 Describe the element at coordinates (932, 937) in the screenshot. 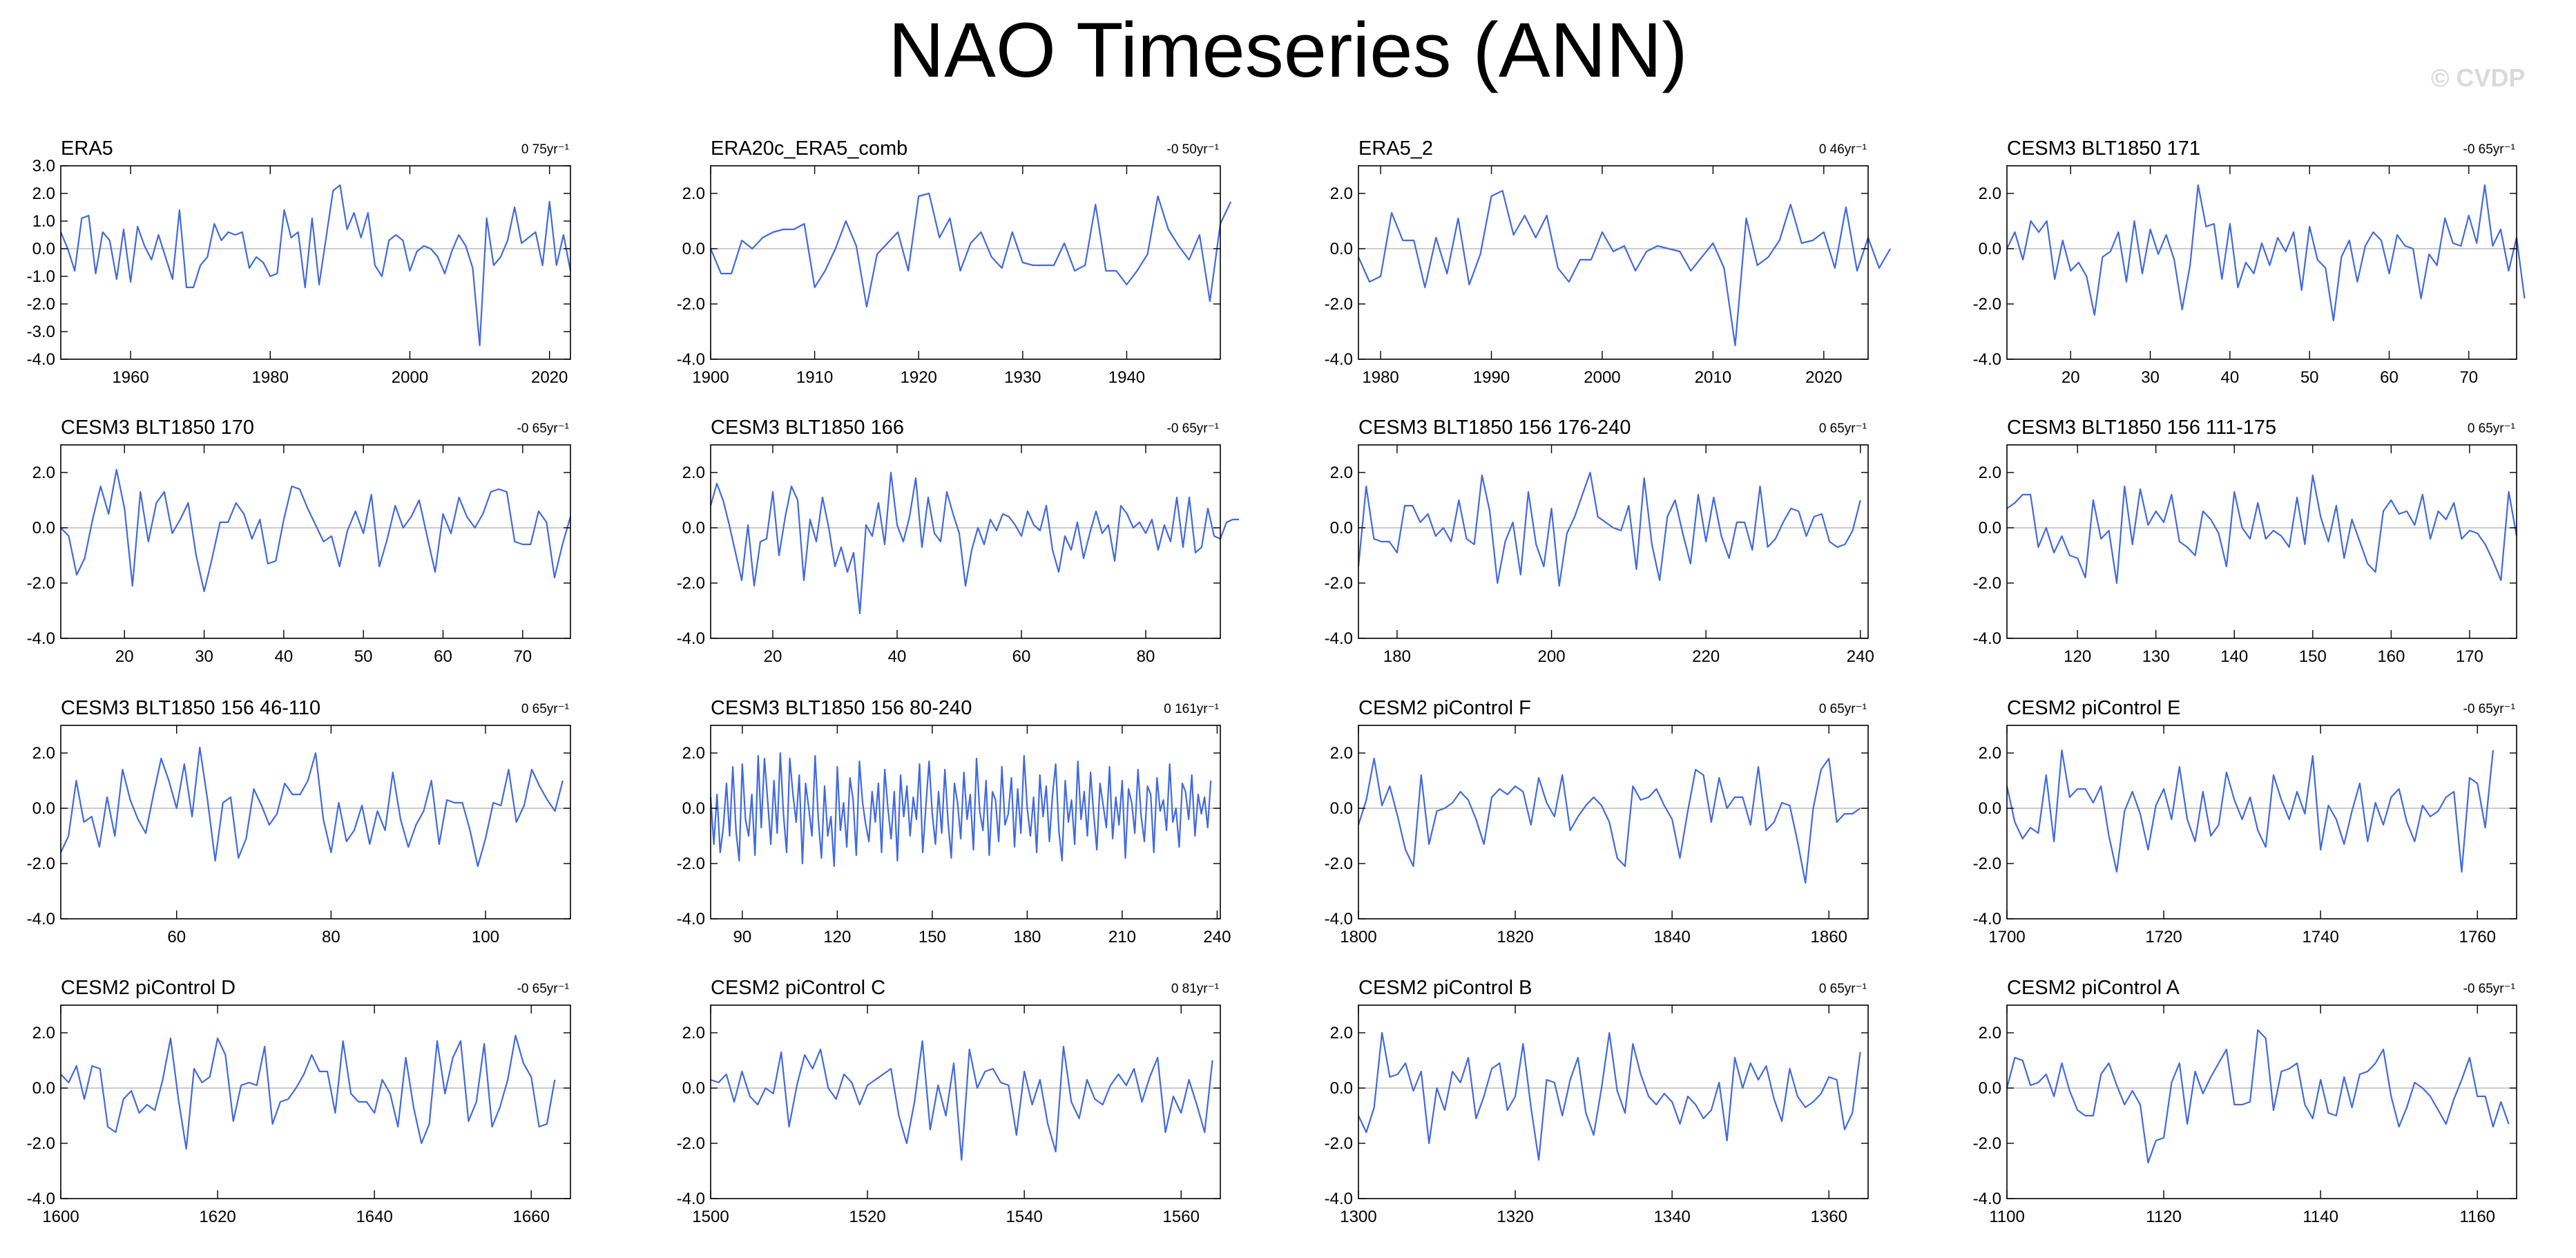

I see `xtick-label: 150` at that location.